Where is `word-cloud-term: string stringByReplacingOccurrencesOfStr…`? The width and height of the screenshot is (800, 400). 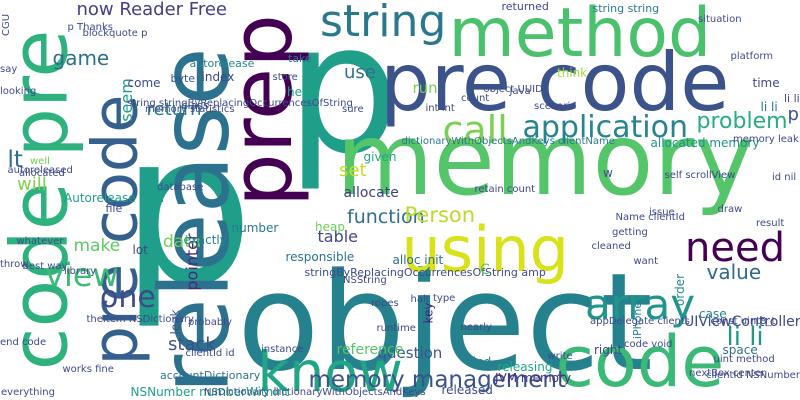
word-cloud-term: string stringByReplacingOccurrencesOfStr… is located at coordinates (240, 103).